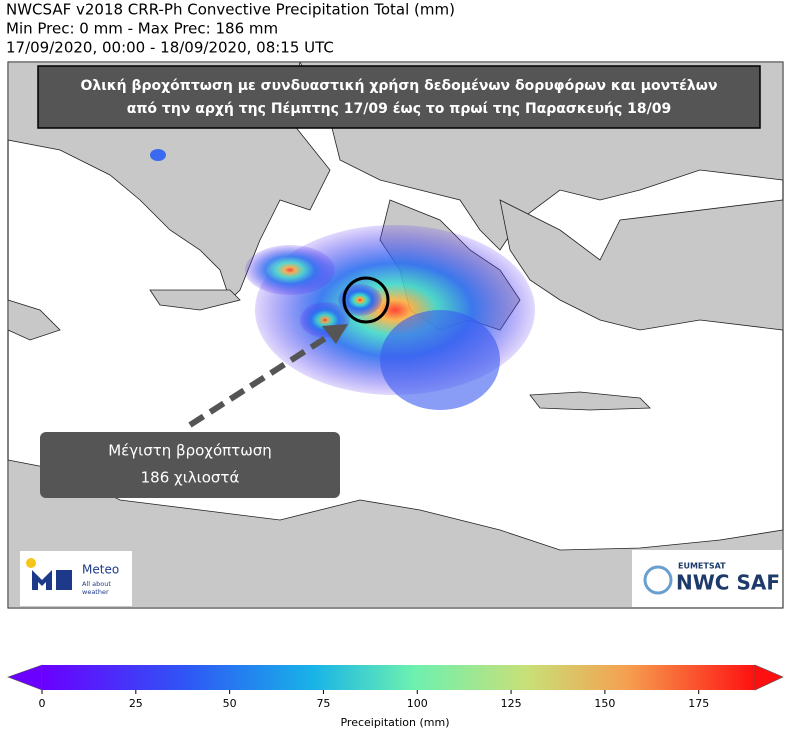  I want to click on callout-line: Μέγιστη βροχόπτωση, so click(190, 451).